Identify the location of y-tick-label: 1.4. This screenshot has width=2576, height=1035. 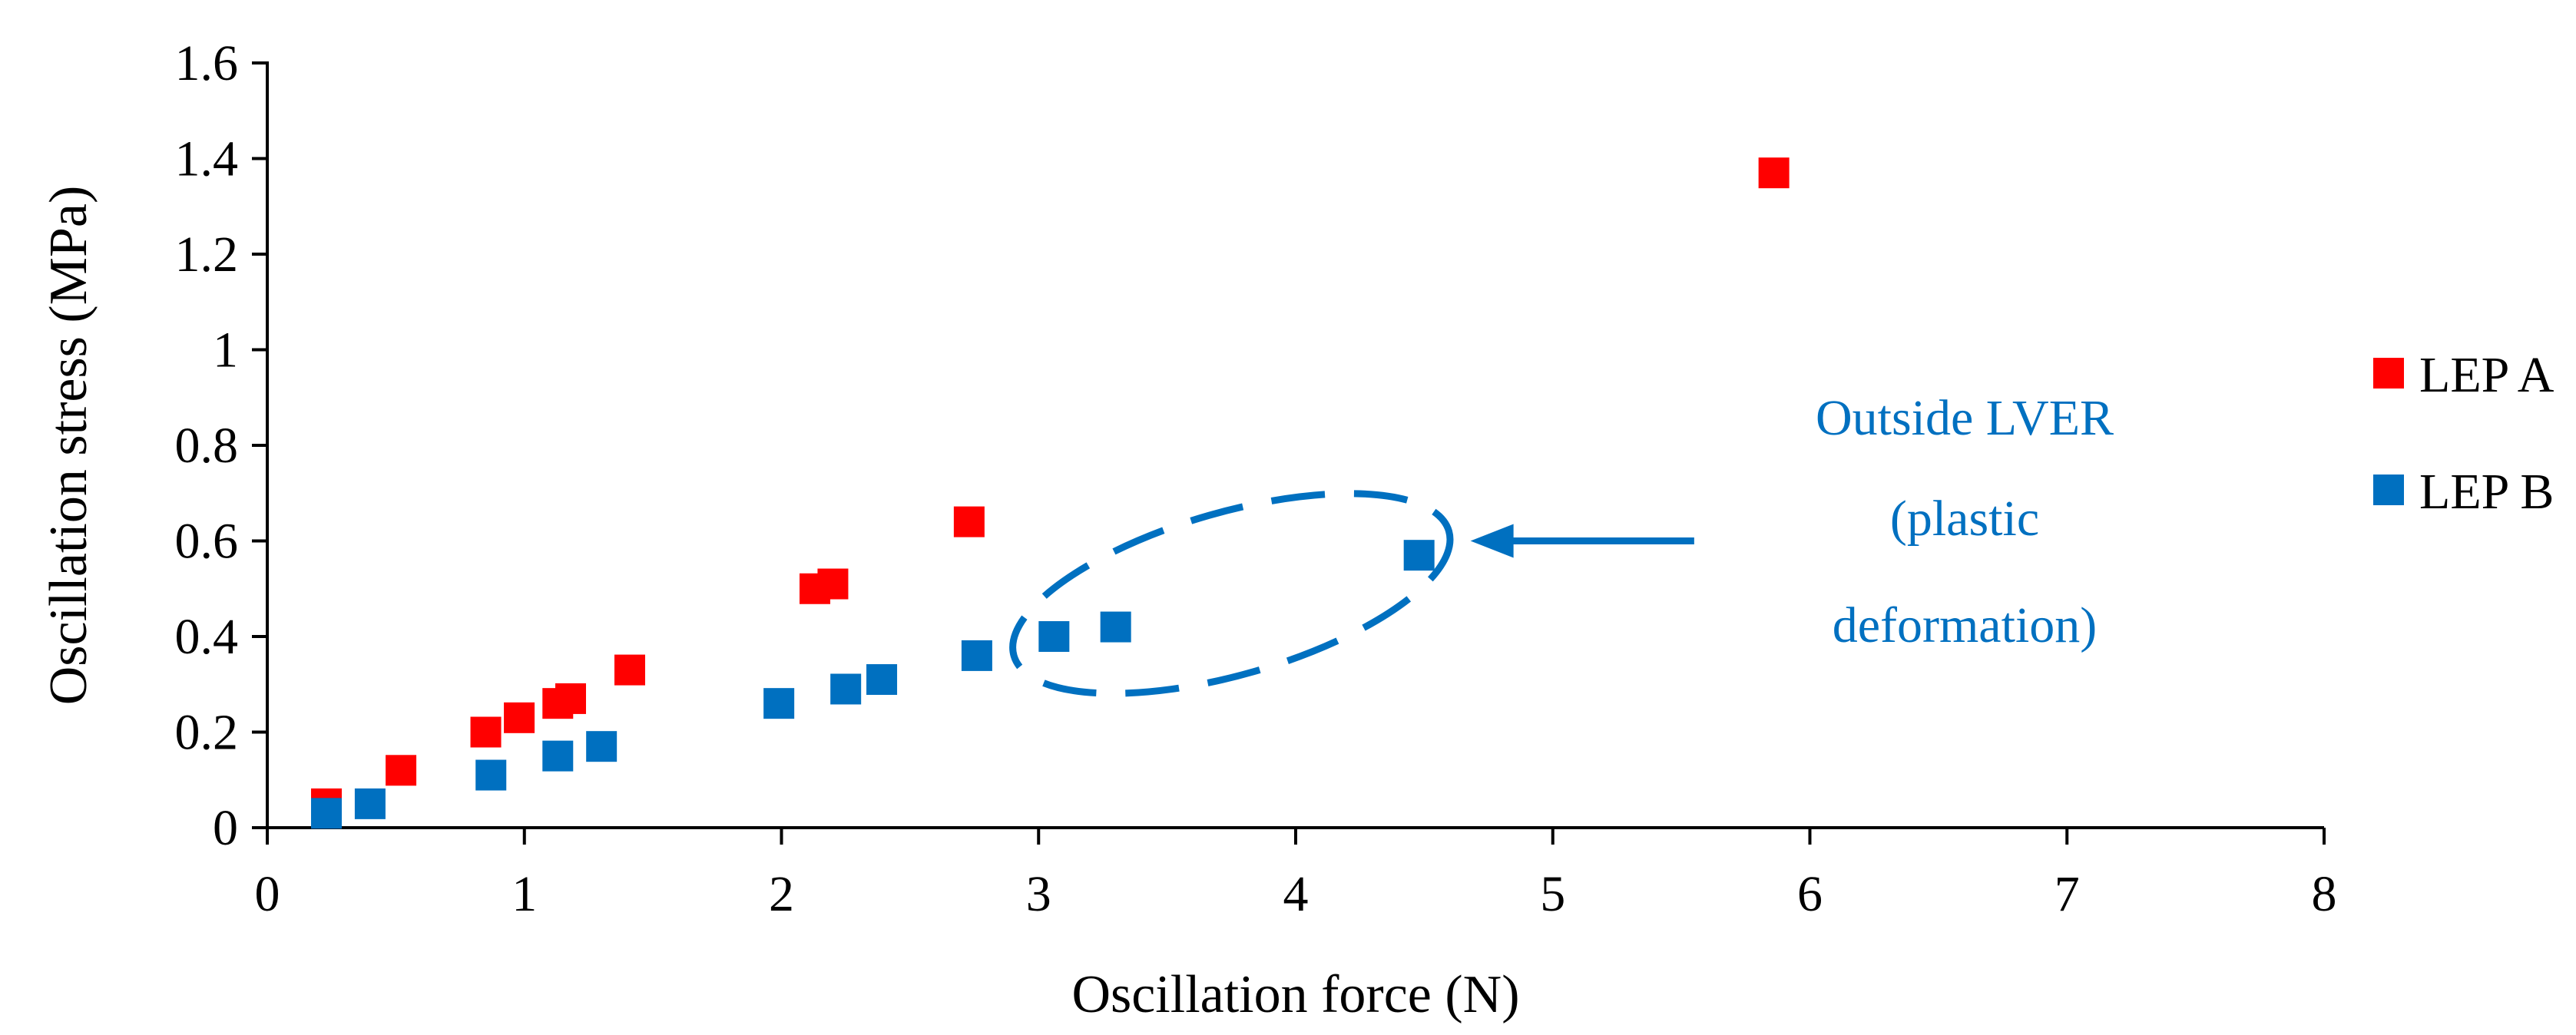
(207, 159).